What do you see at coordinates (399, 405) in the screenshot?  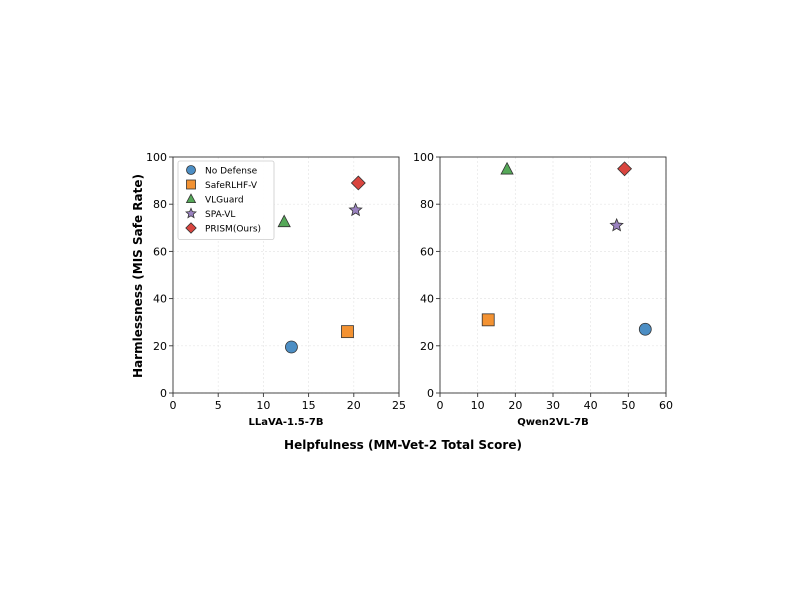 I see `x-tick-label: 25` at bounding box center [399, 405].